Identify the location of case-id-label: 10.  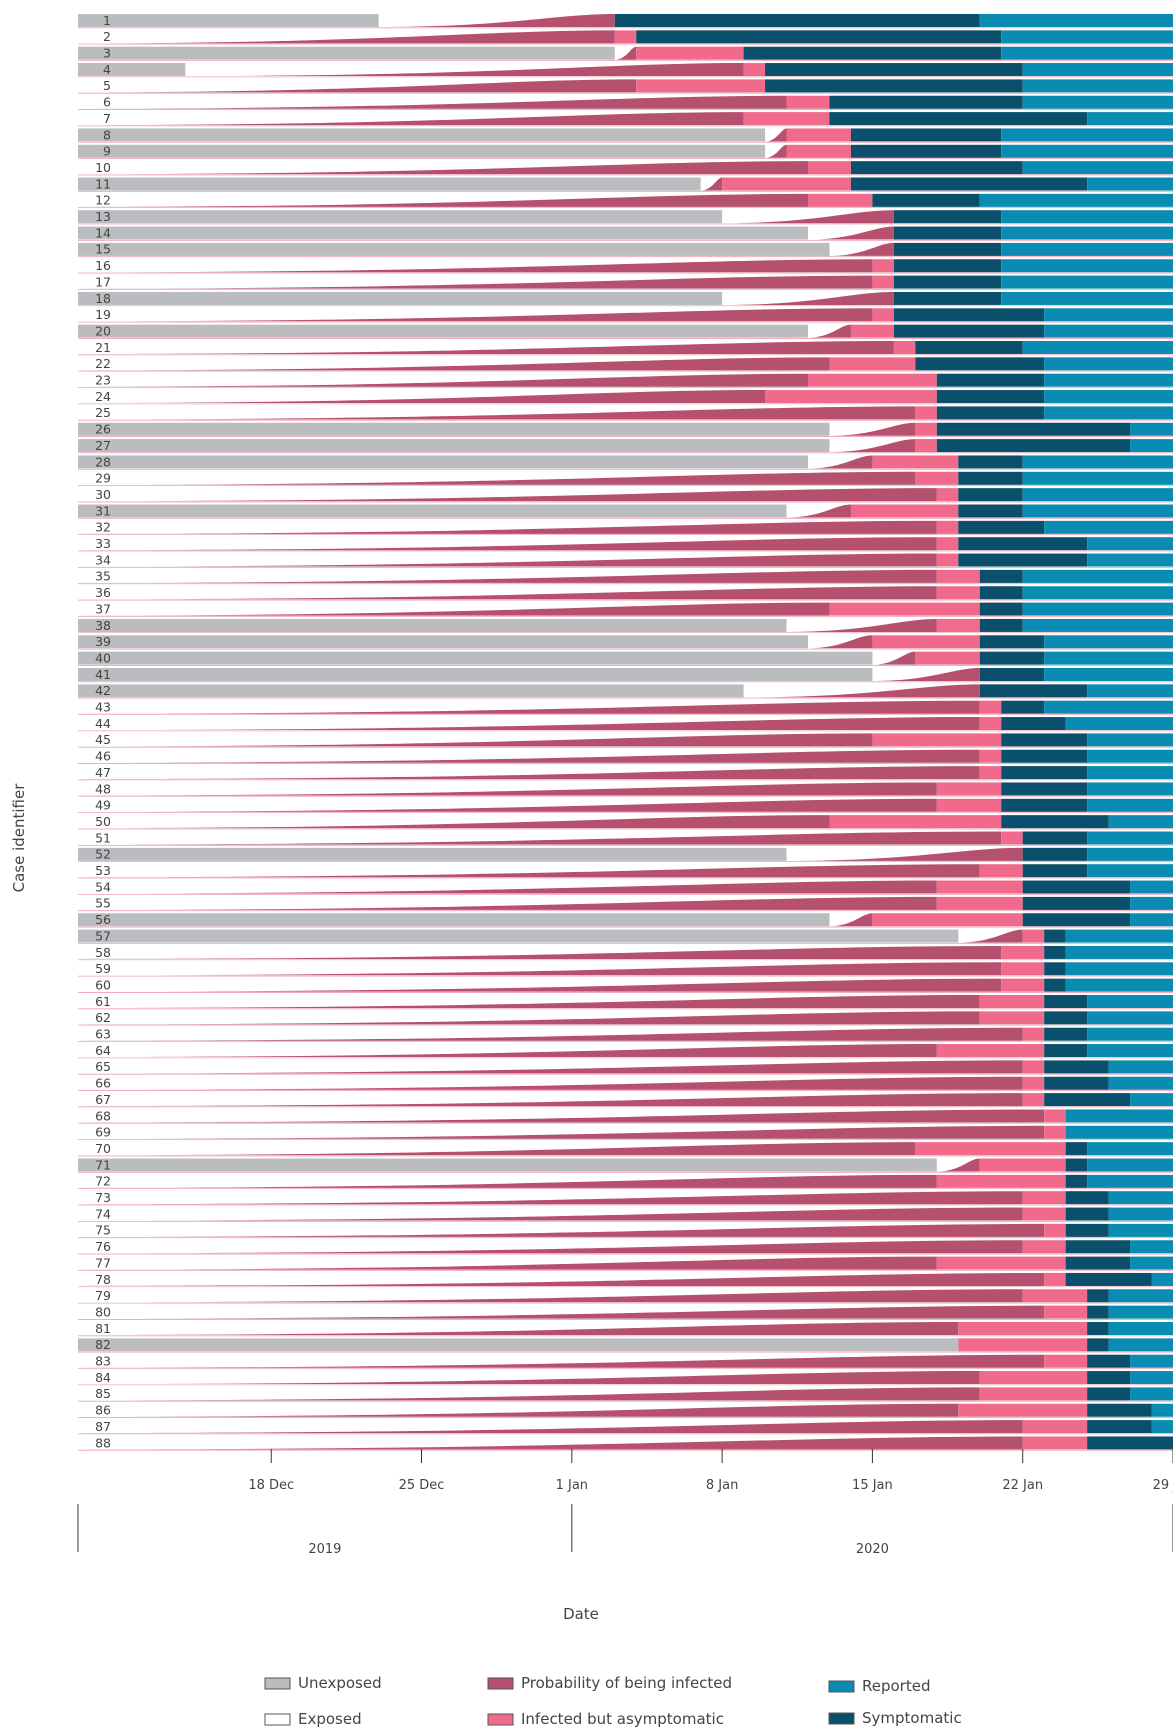
(103, 167).